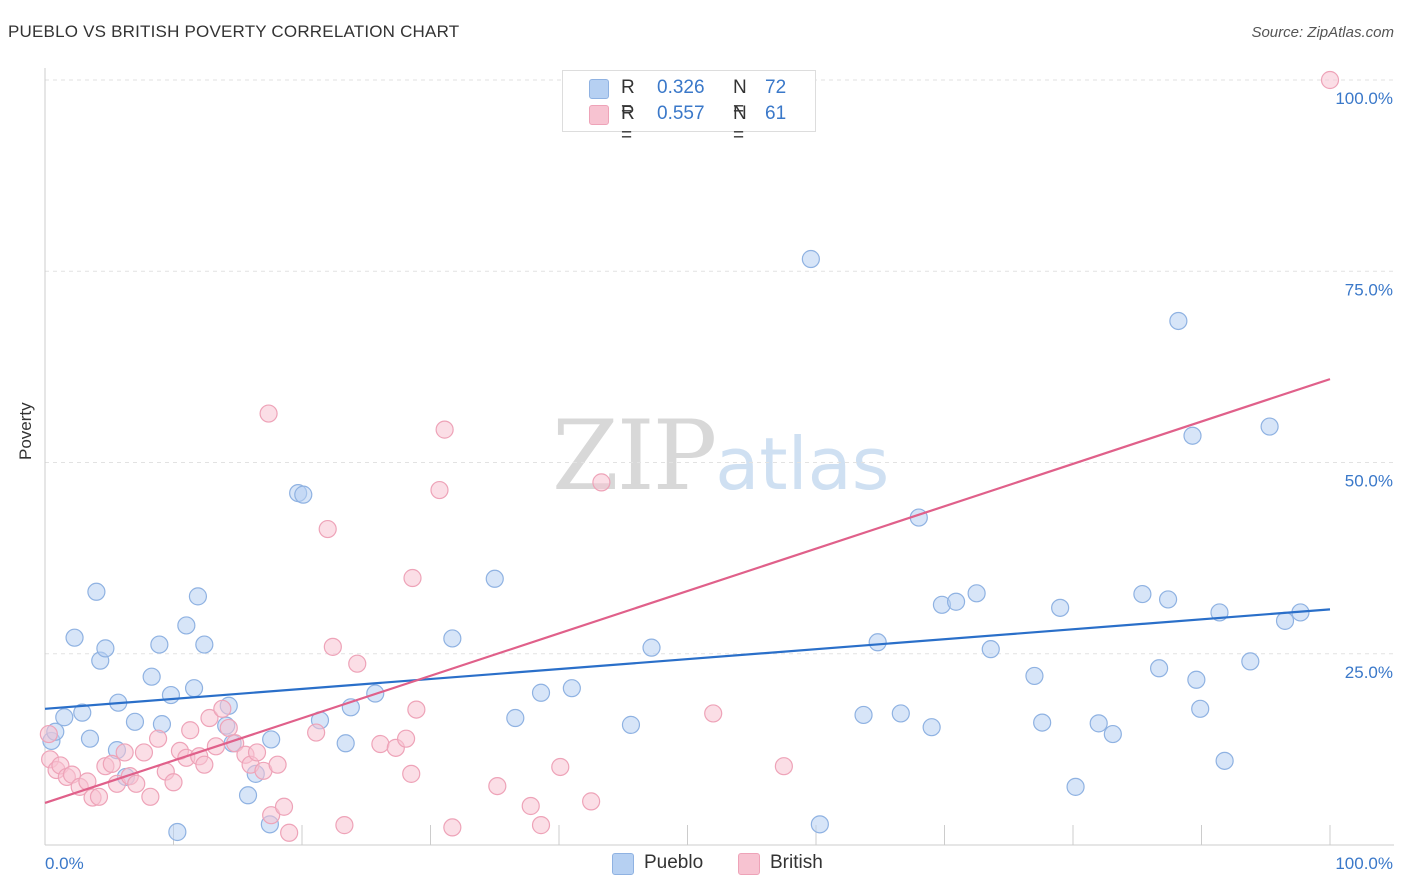 The height and width of the screenshot is (892, 1406). I want to click on pueblo-swatch, so click(599, 89).